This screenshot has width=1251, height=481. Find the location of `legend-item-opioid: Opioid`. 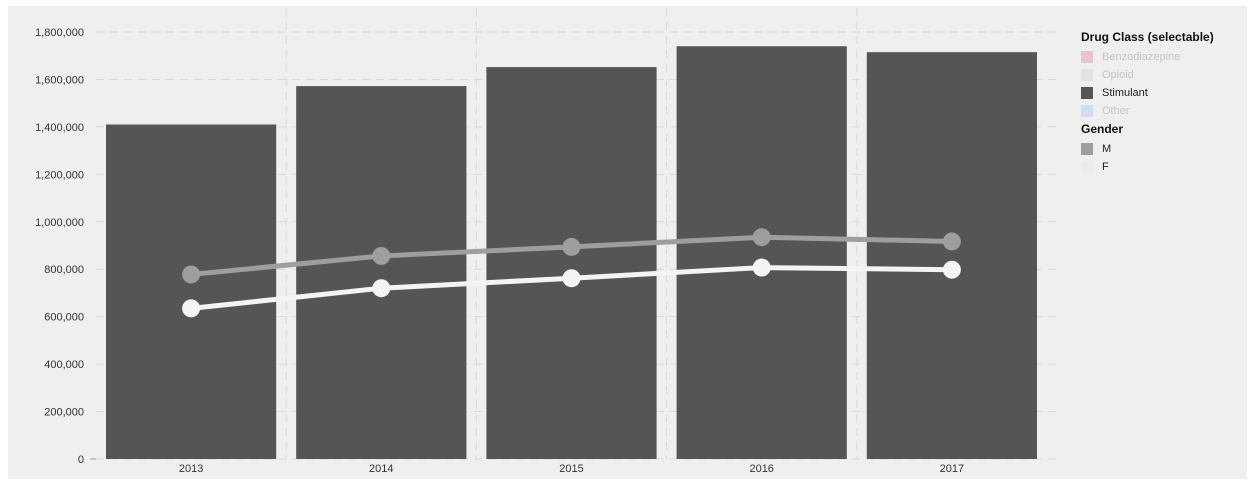

legend-item-opioid: Opioid is located at coordinates (1165, 75).